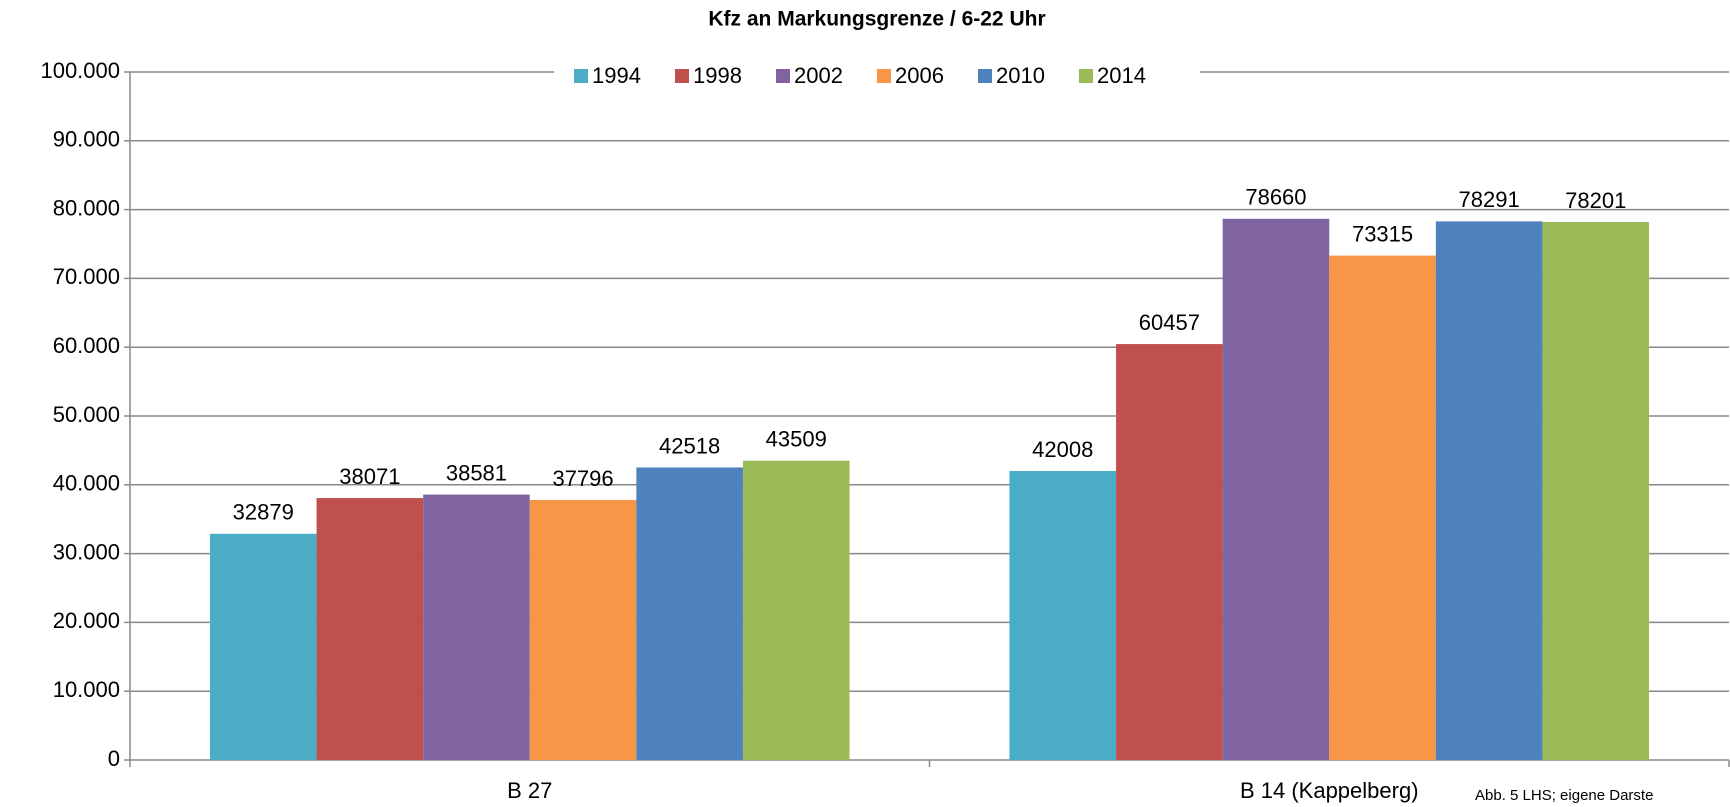 The width and height of the screenshot is (1730, 807). I want to click on data-label: 60457, so click(1169, 322).